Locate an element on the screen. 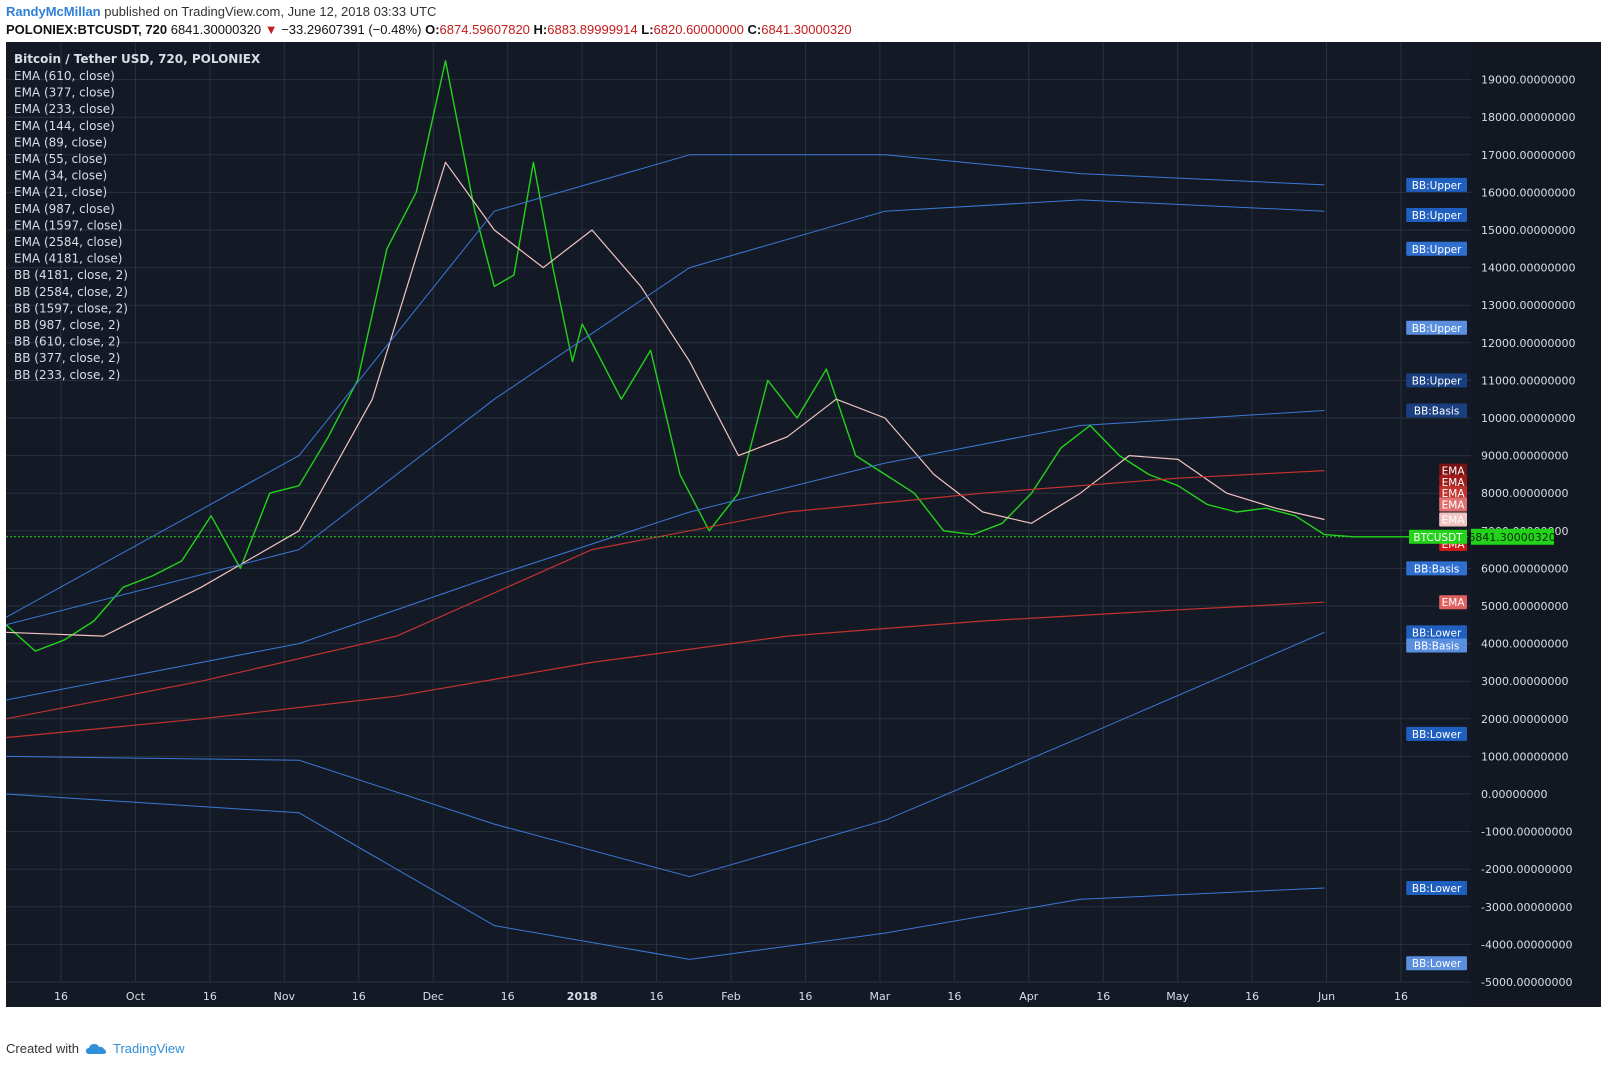  y-tick-label: 5000.00000000 is located at coordinates (1524, 606).